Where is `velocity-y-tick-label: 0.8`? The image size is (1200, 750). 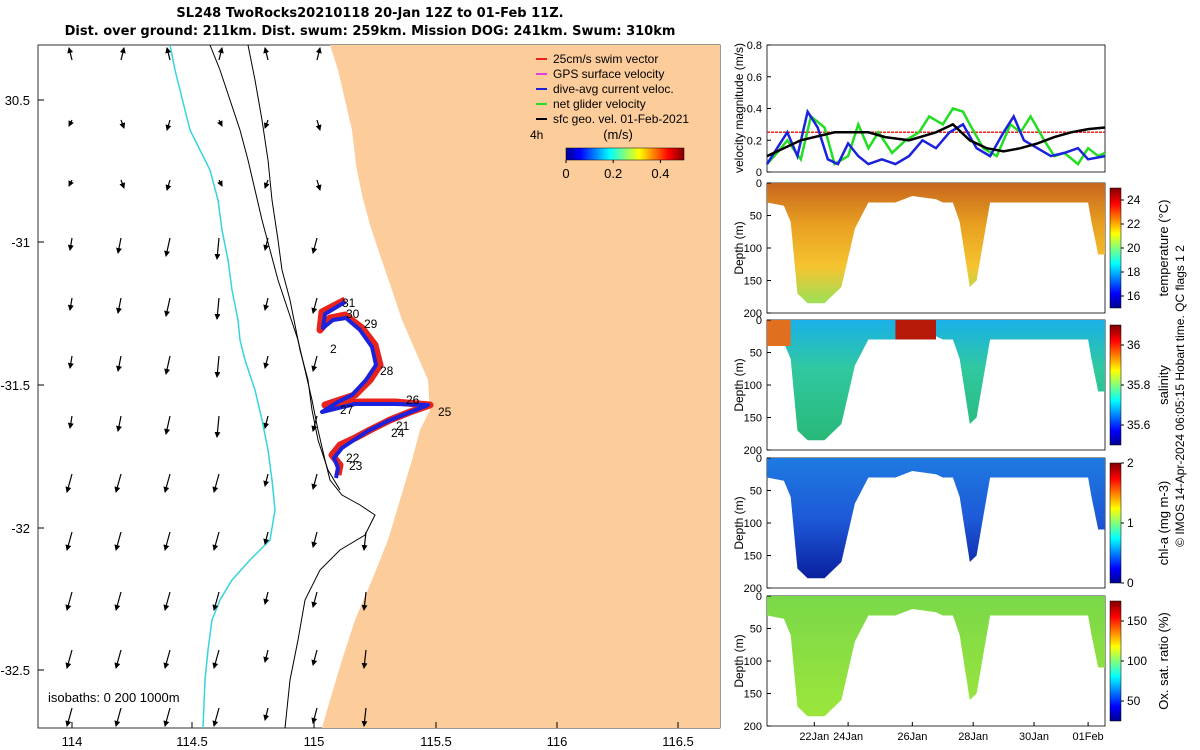
velocity-y-tick-label: 0.8 is located at coordinates (754, 46).